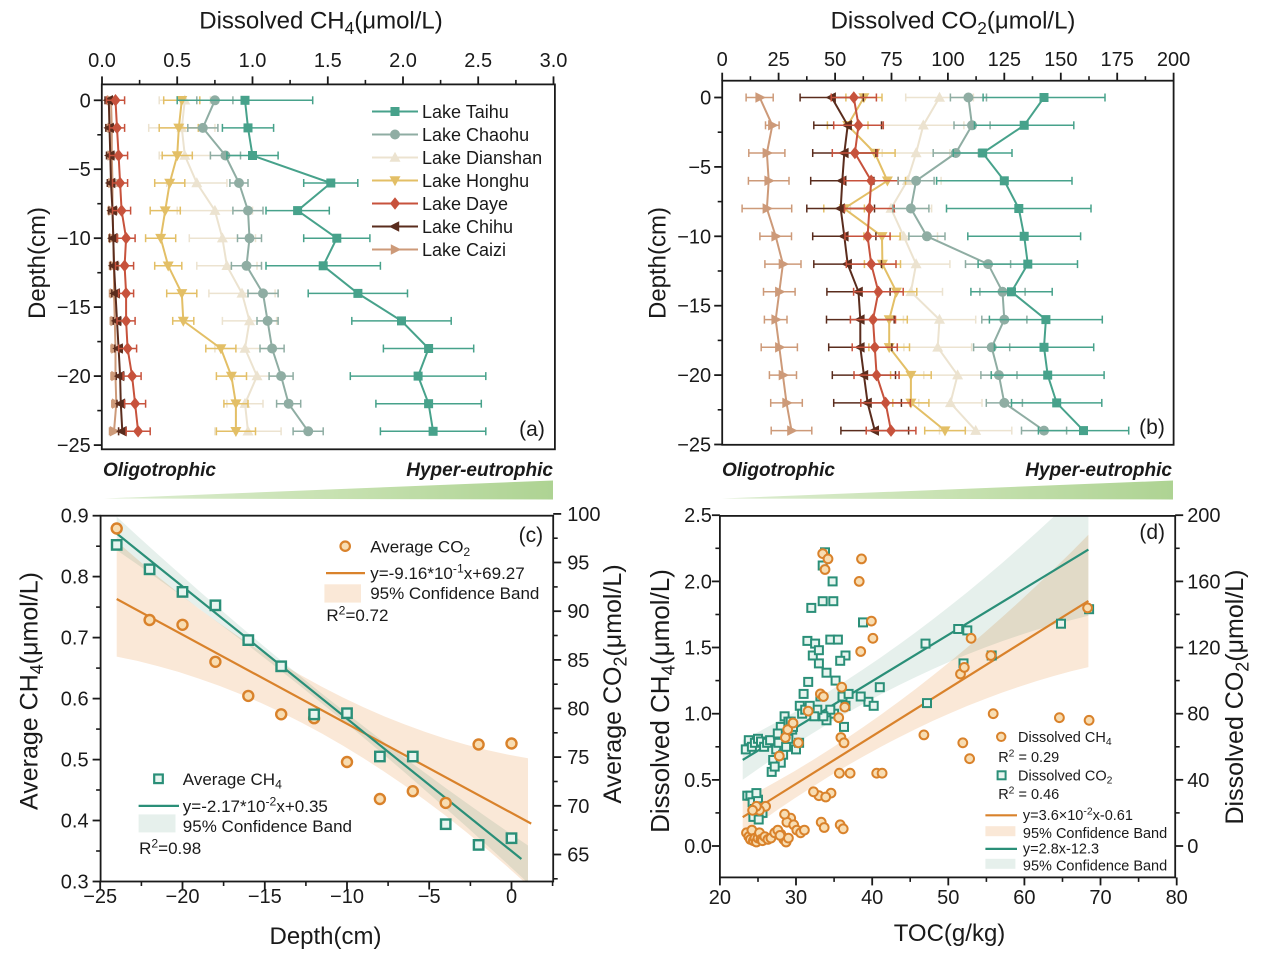 The width and height of the screenshot is (1278, 968). What do you see at coordinates (1173, 60) in the screenshot?
I see `svg-text: 200` at bounding box center [1173, 60].